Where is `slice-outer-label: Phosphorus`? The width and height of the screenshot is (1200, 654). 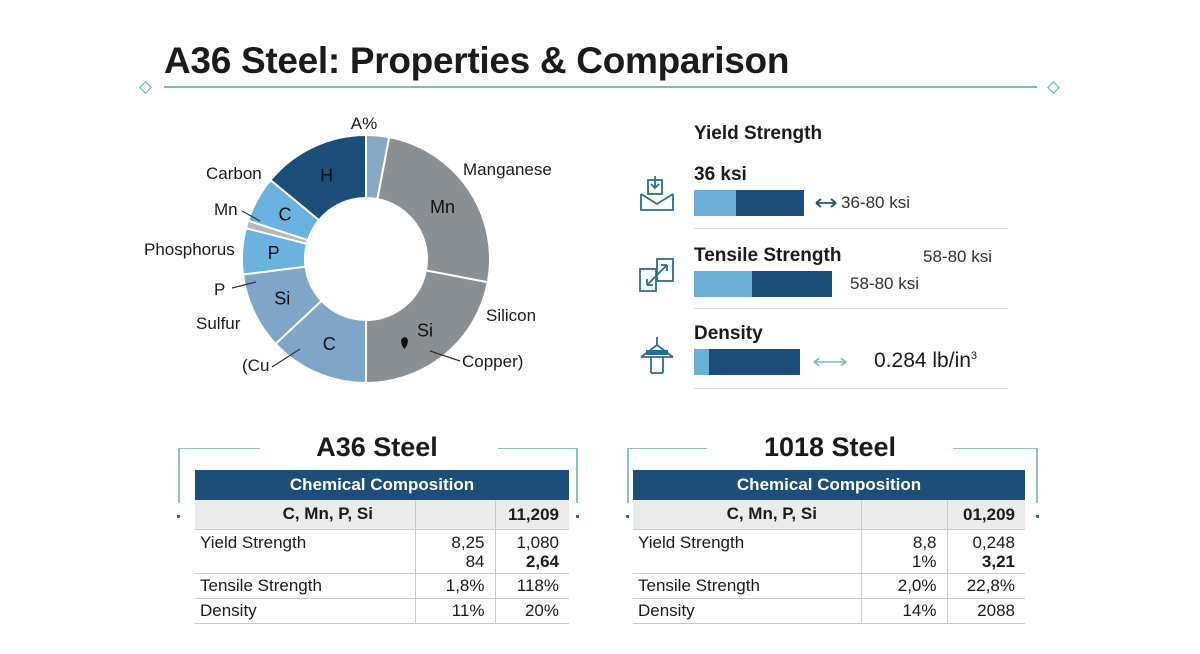 slice-outer-label: Phosphorus is located at coordinates (189, 249).